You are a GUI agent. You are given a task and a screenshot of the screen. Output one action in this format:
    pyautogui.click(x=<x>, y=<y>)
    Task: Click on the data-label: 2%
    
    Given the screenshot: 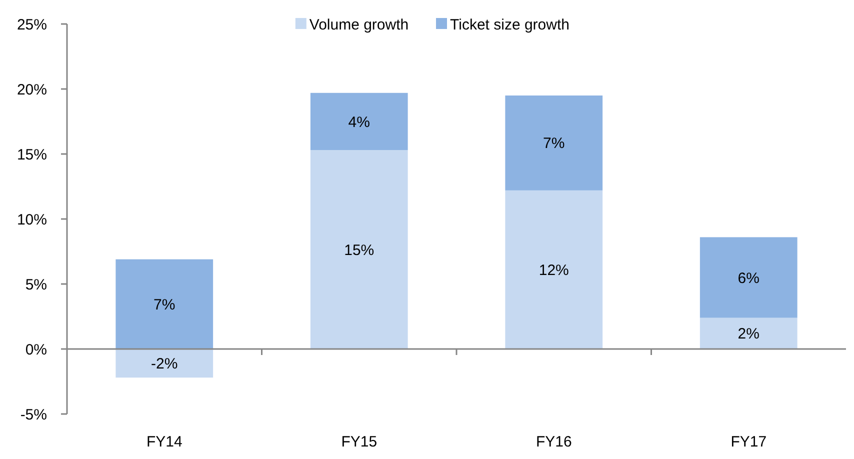 What is the action you would take?
    pyautogui.click(x=749, y=334)
    